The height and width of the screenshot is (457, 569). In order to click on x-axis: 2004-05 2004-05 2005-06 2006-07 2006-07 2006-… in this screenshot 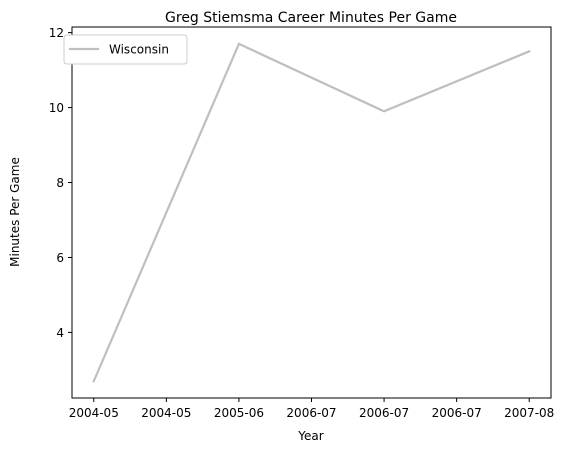, I will do `click(311, 409)`.